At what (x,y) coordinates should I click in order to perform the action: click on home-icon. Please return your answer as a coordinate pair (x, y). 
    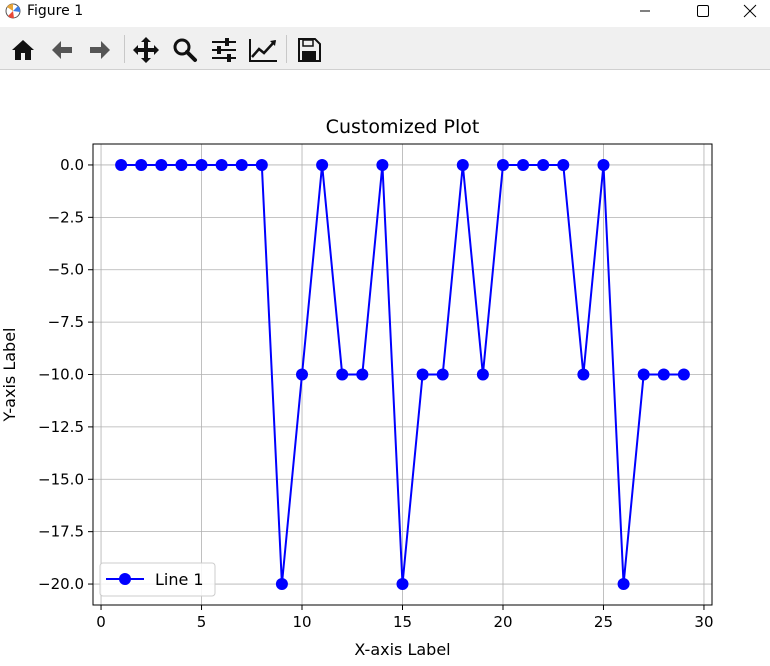
    Looking at the image, I should click on (23, 50).